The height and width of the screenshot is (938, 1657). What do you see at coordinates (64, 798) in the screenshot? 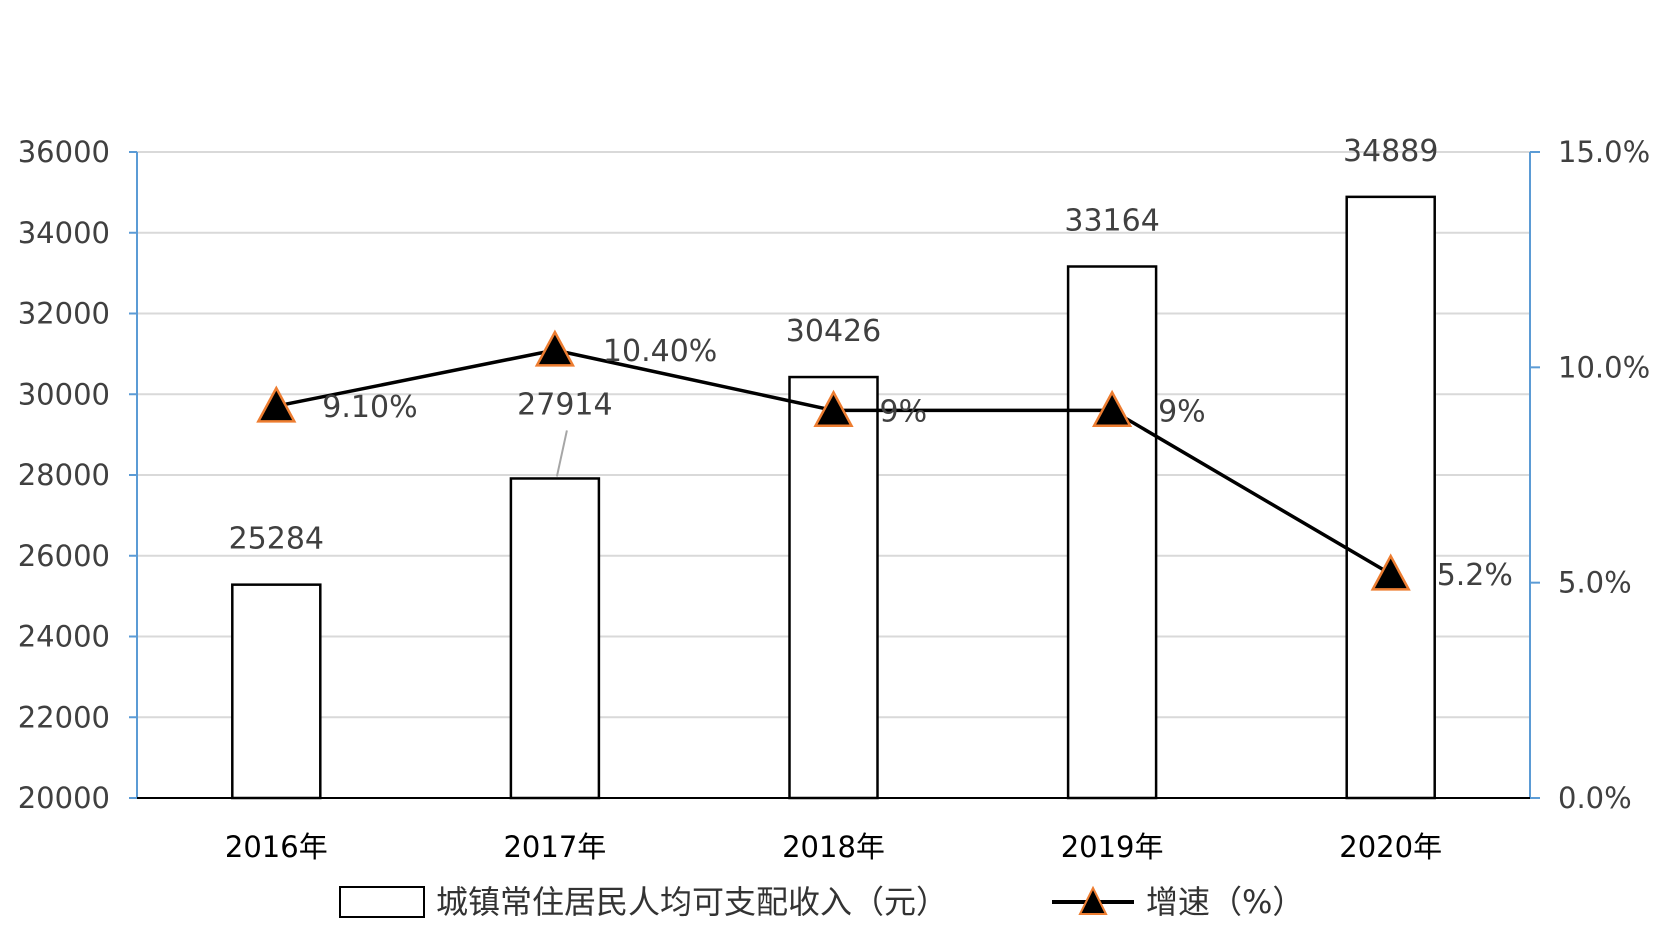
I see `left-tick-label: 20000` at bounding box center [64, 798].